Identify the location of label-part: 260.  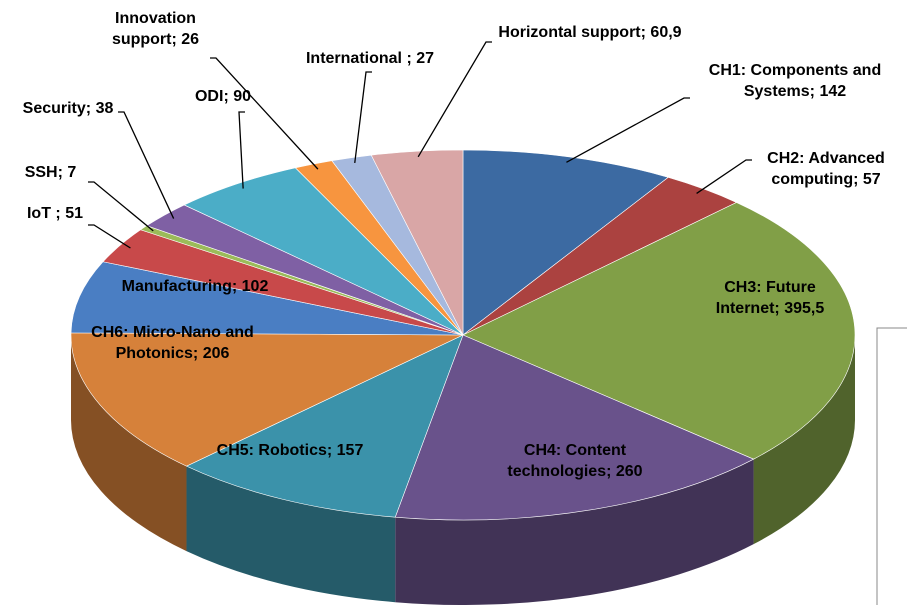
(629, 471).